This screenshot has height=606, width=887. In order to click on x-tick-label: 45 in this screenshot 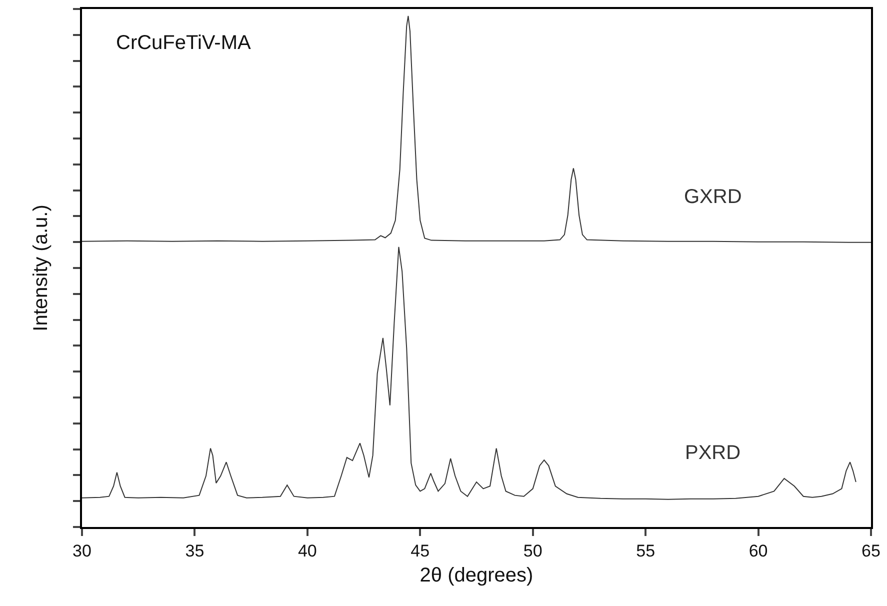, I will do `click(420, 550)`.